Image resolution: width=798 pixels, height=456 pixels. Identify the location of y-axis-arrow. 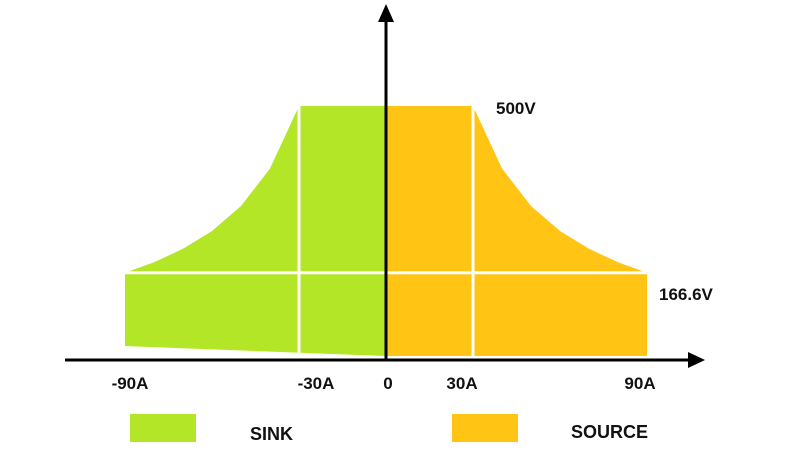
(386, 13).